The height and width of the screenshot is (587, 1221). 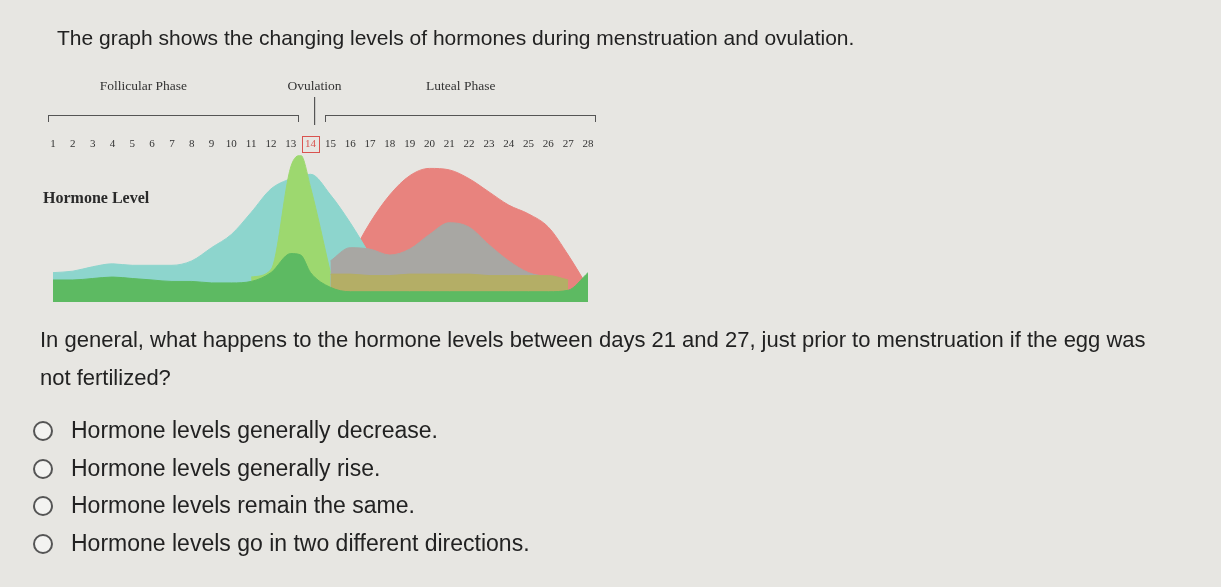 What do you see at coordinates (211, 143) in the screenshot?
I see `x-tick-label: 9` at bounding box center [211, 143].